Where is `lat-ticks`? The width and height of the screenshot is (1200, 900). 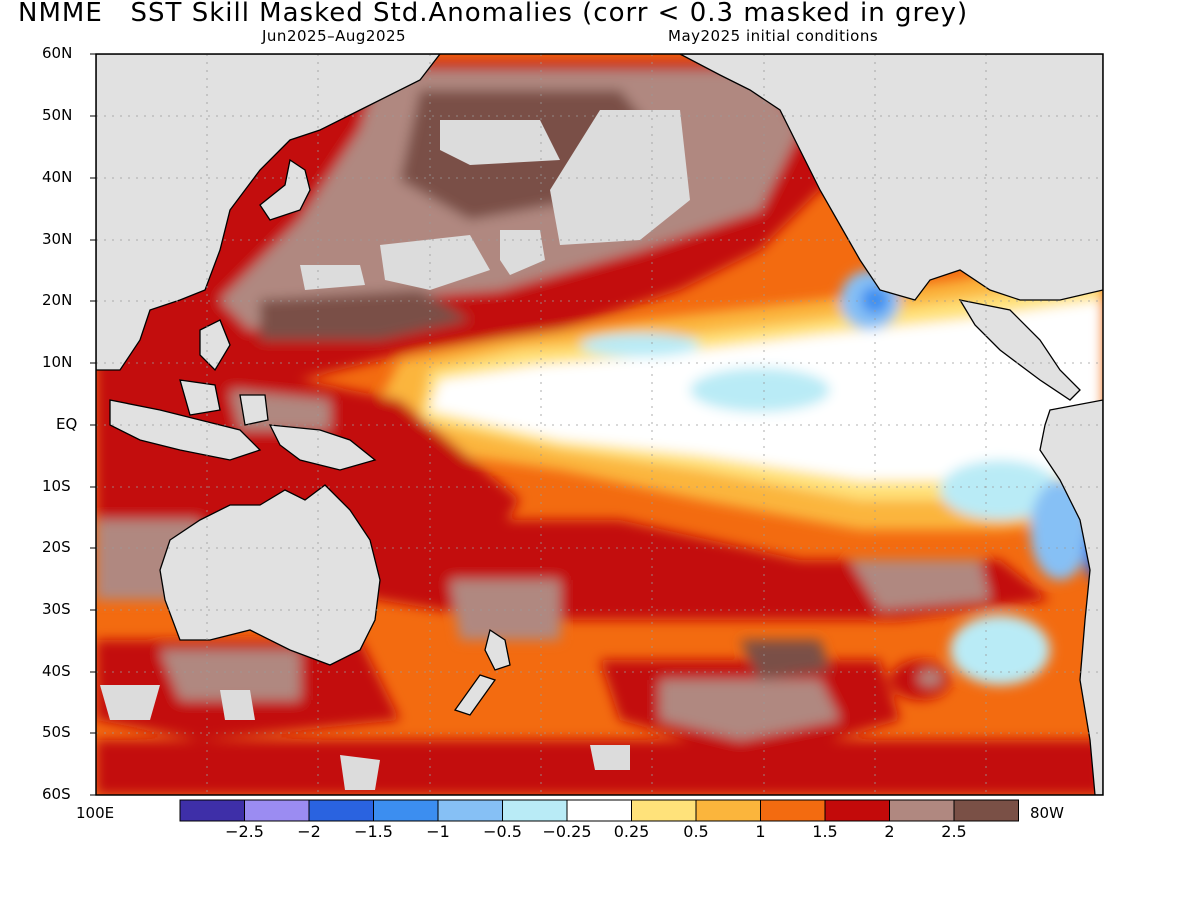
lat-ticks is located at coordinates (93, 424).